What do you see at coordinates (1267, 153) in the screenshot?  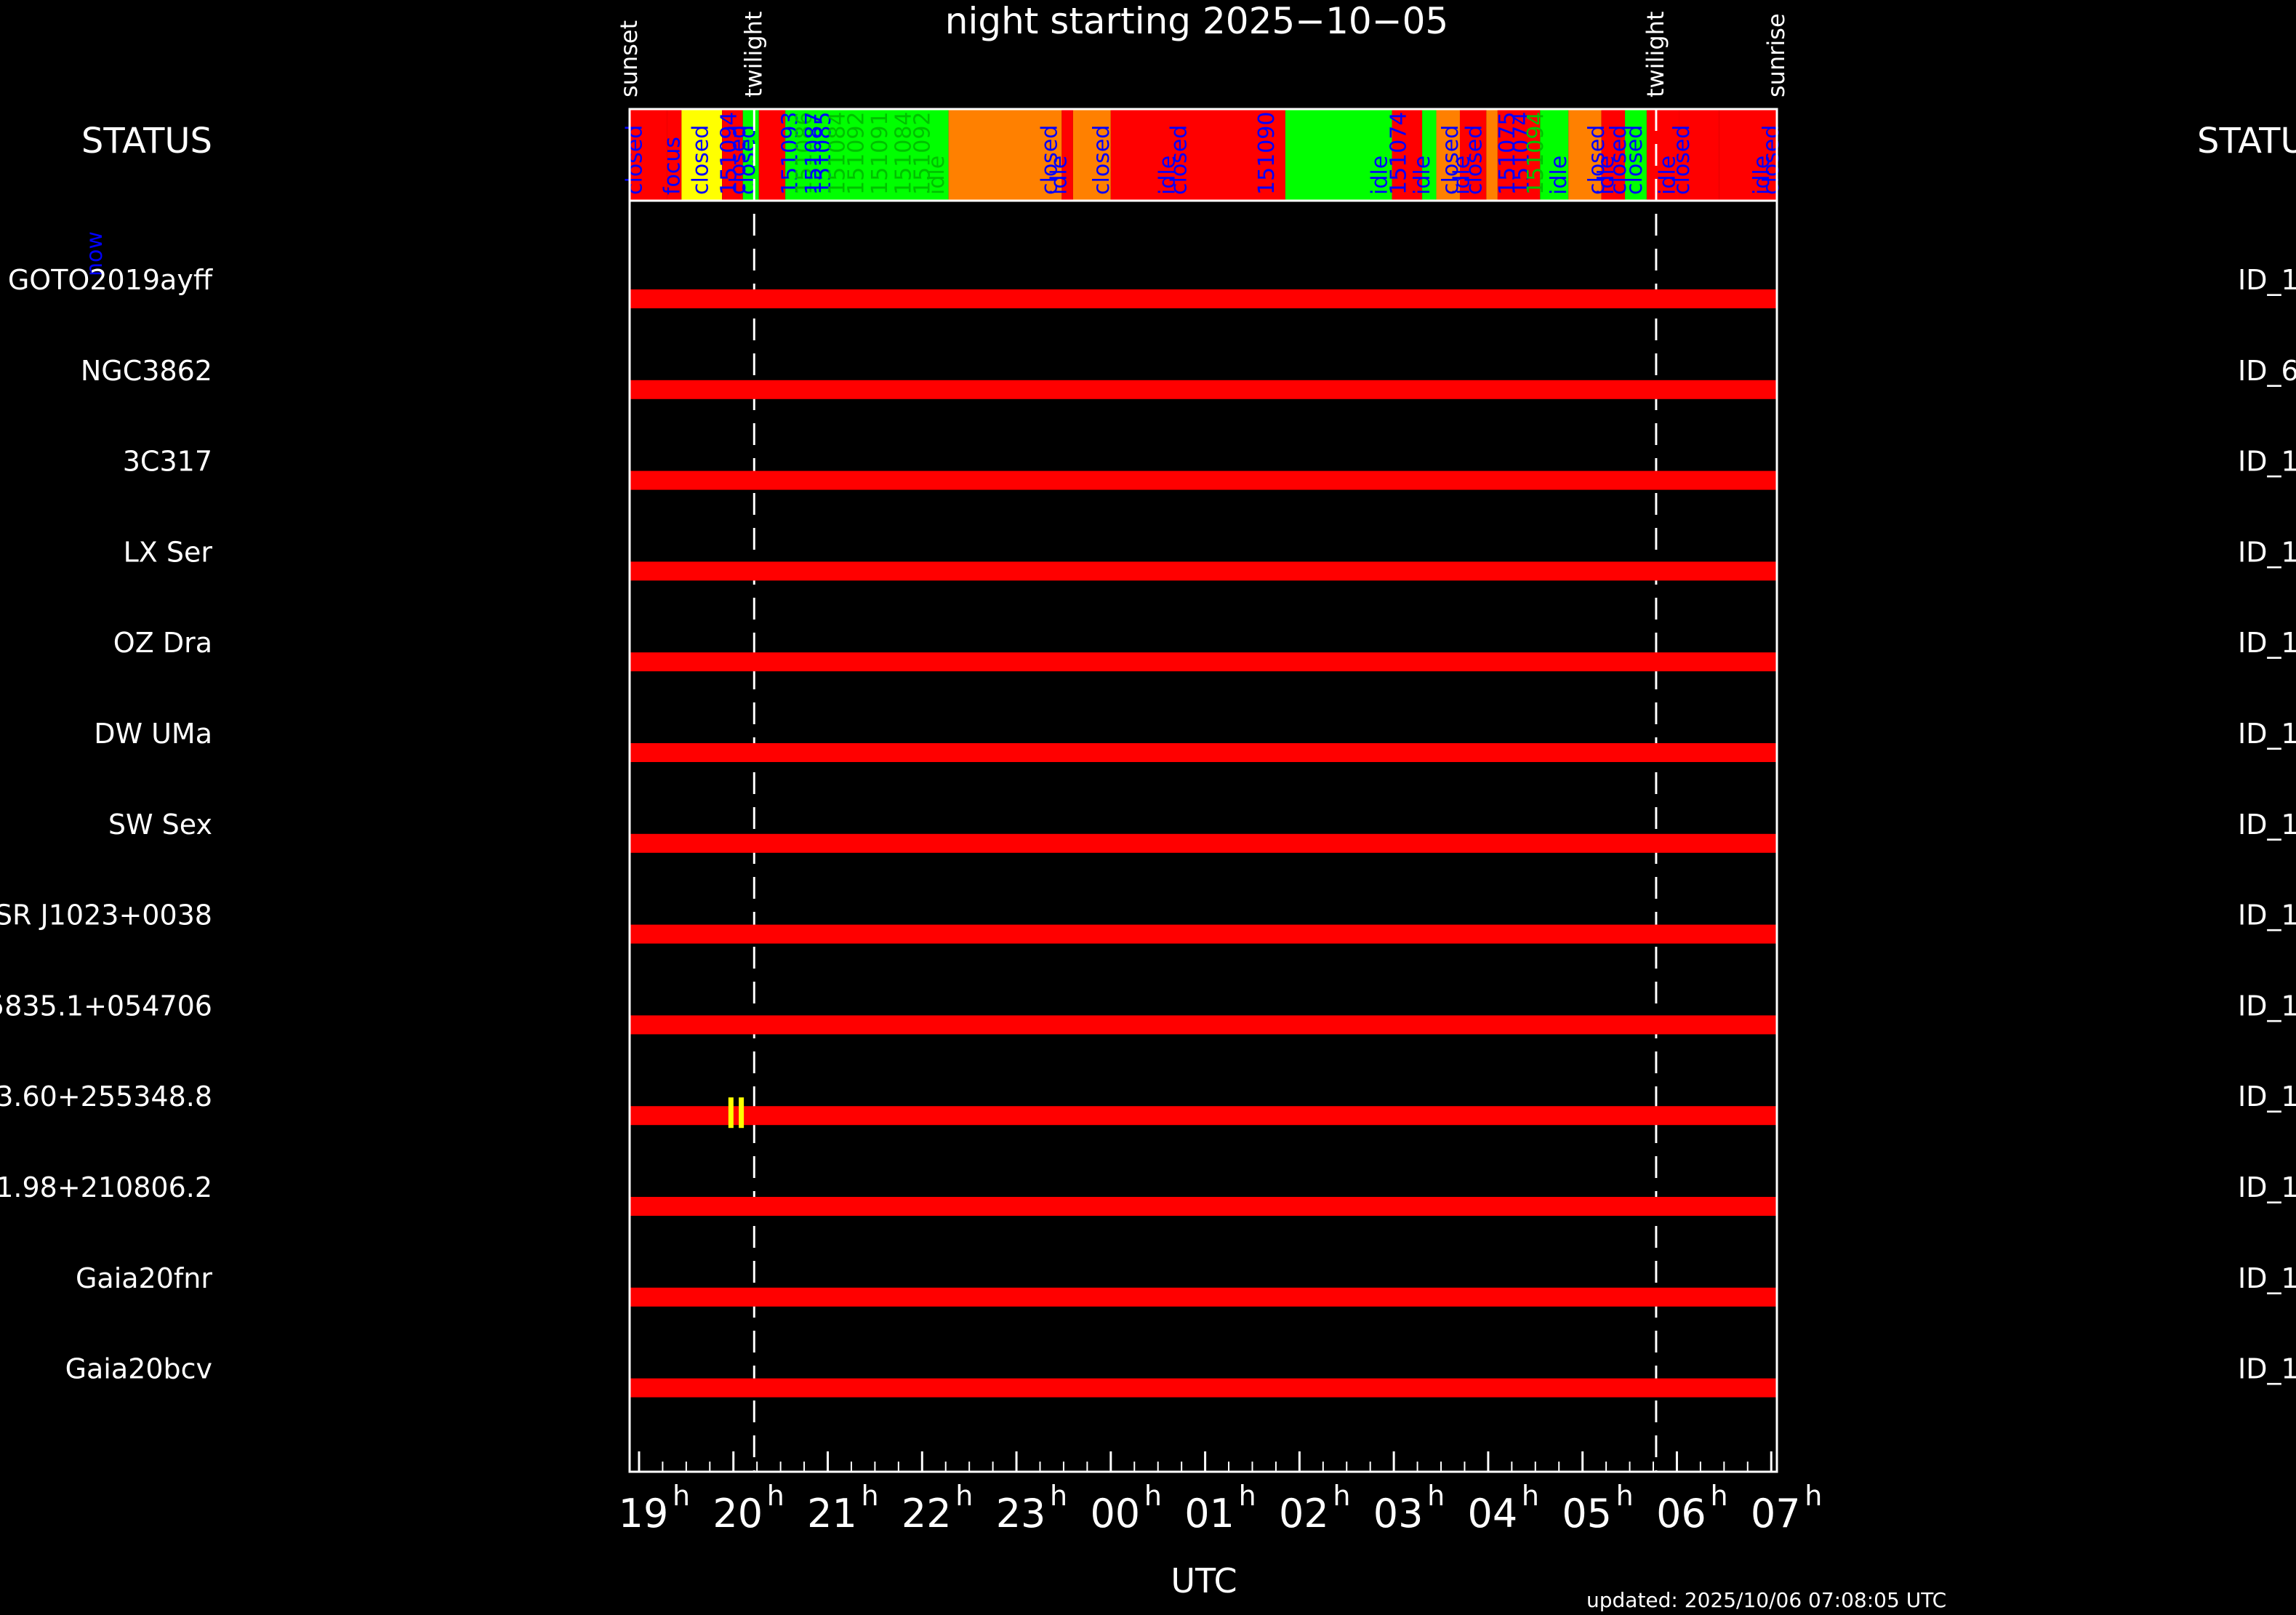 I see `status-label: 151090` at bounding box center [1267, 153].